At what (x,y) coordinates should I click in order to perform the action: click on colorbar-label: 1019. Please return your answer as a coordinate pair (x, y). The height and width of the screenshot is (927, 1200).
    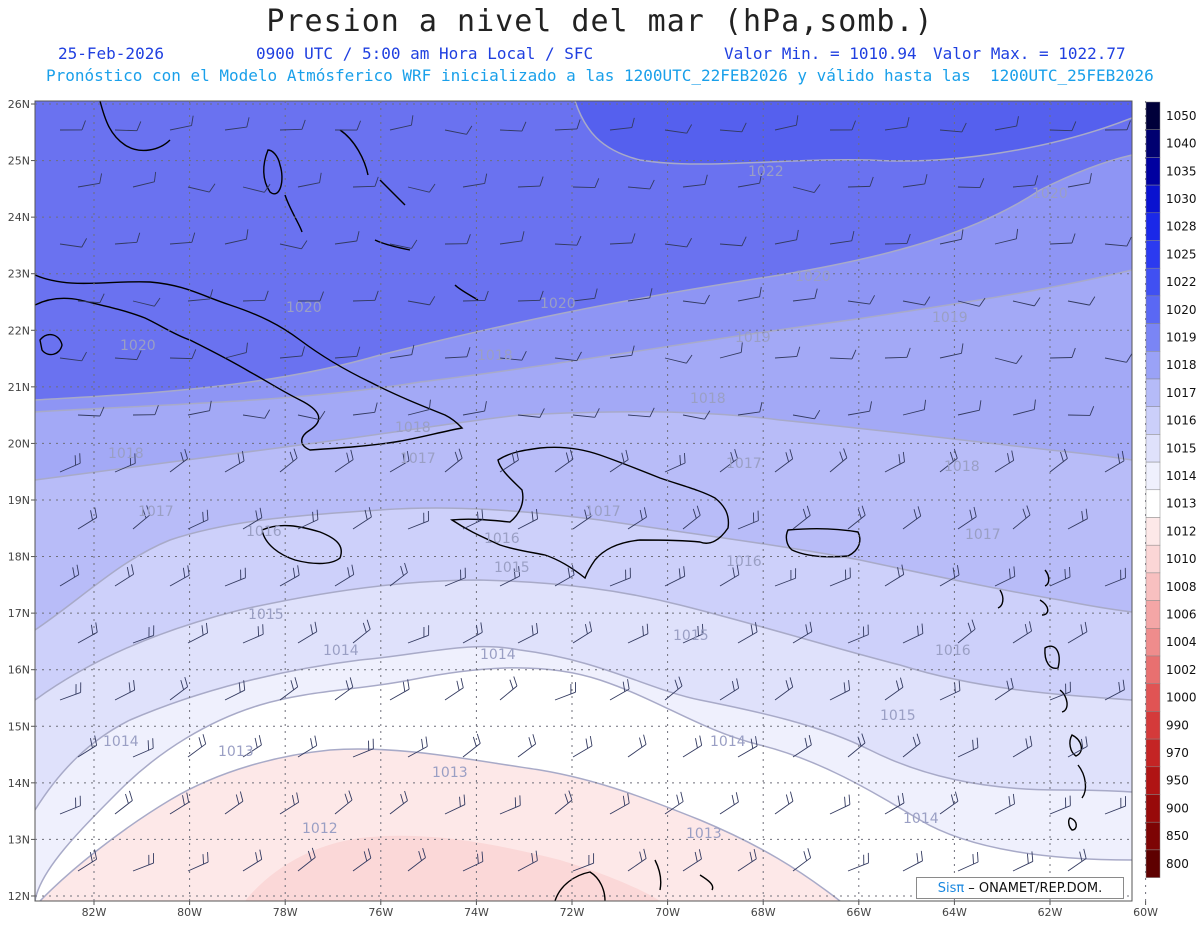
    Looking at the image, I should click on (1181, 337).